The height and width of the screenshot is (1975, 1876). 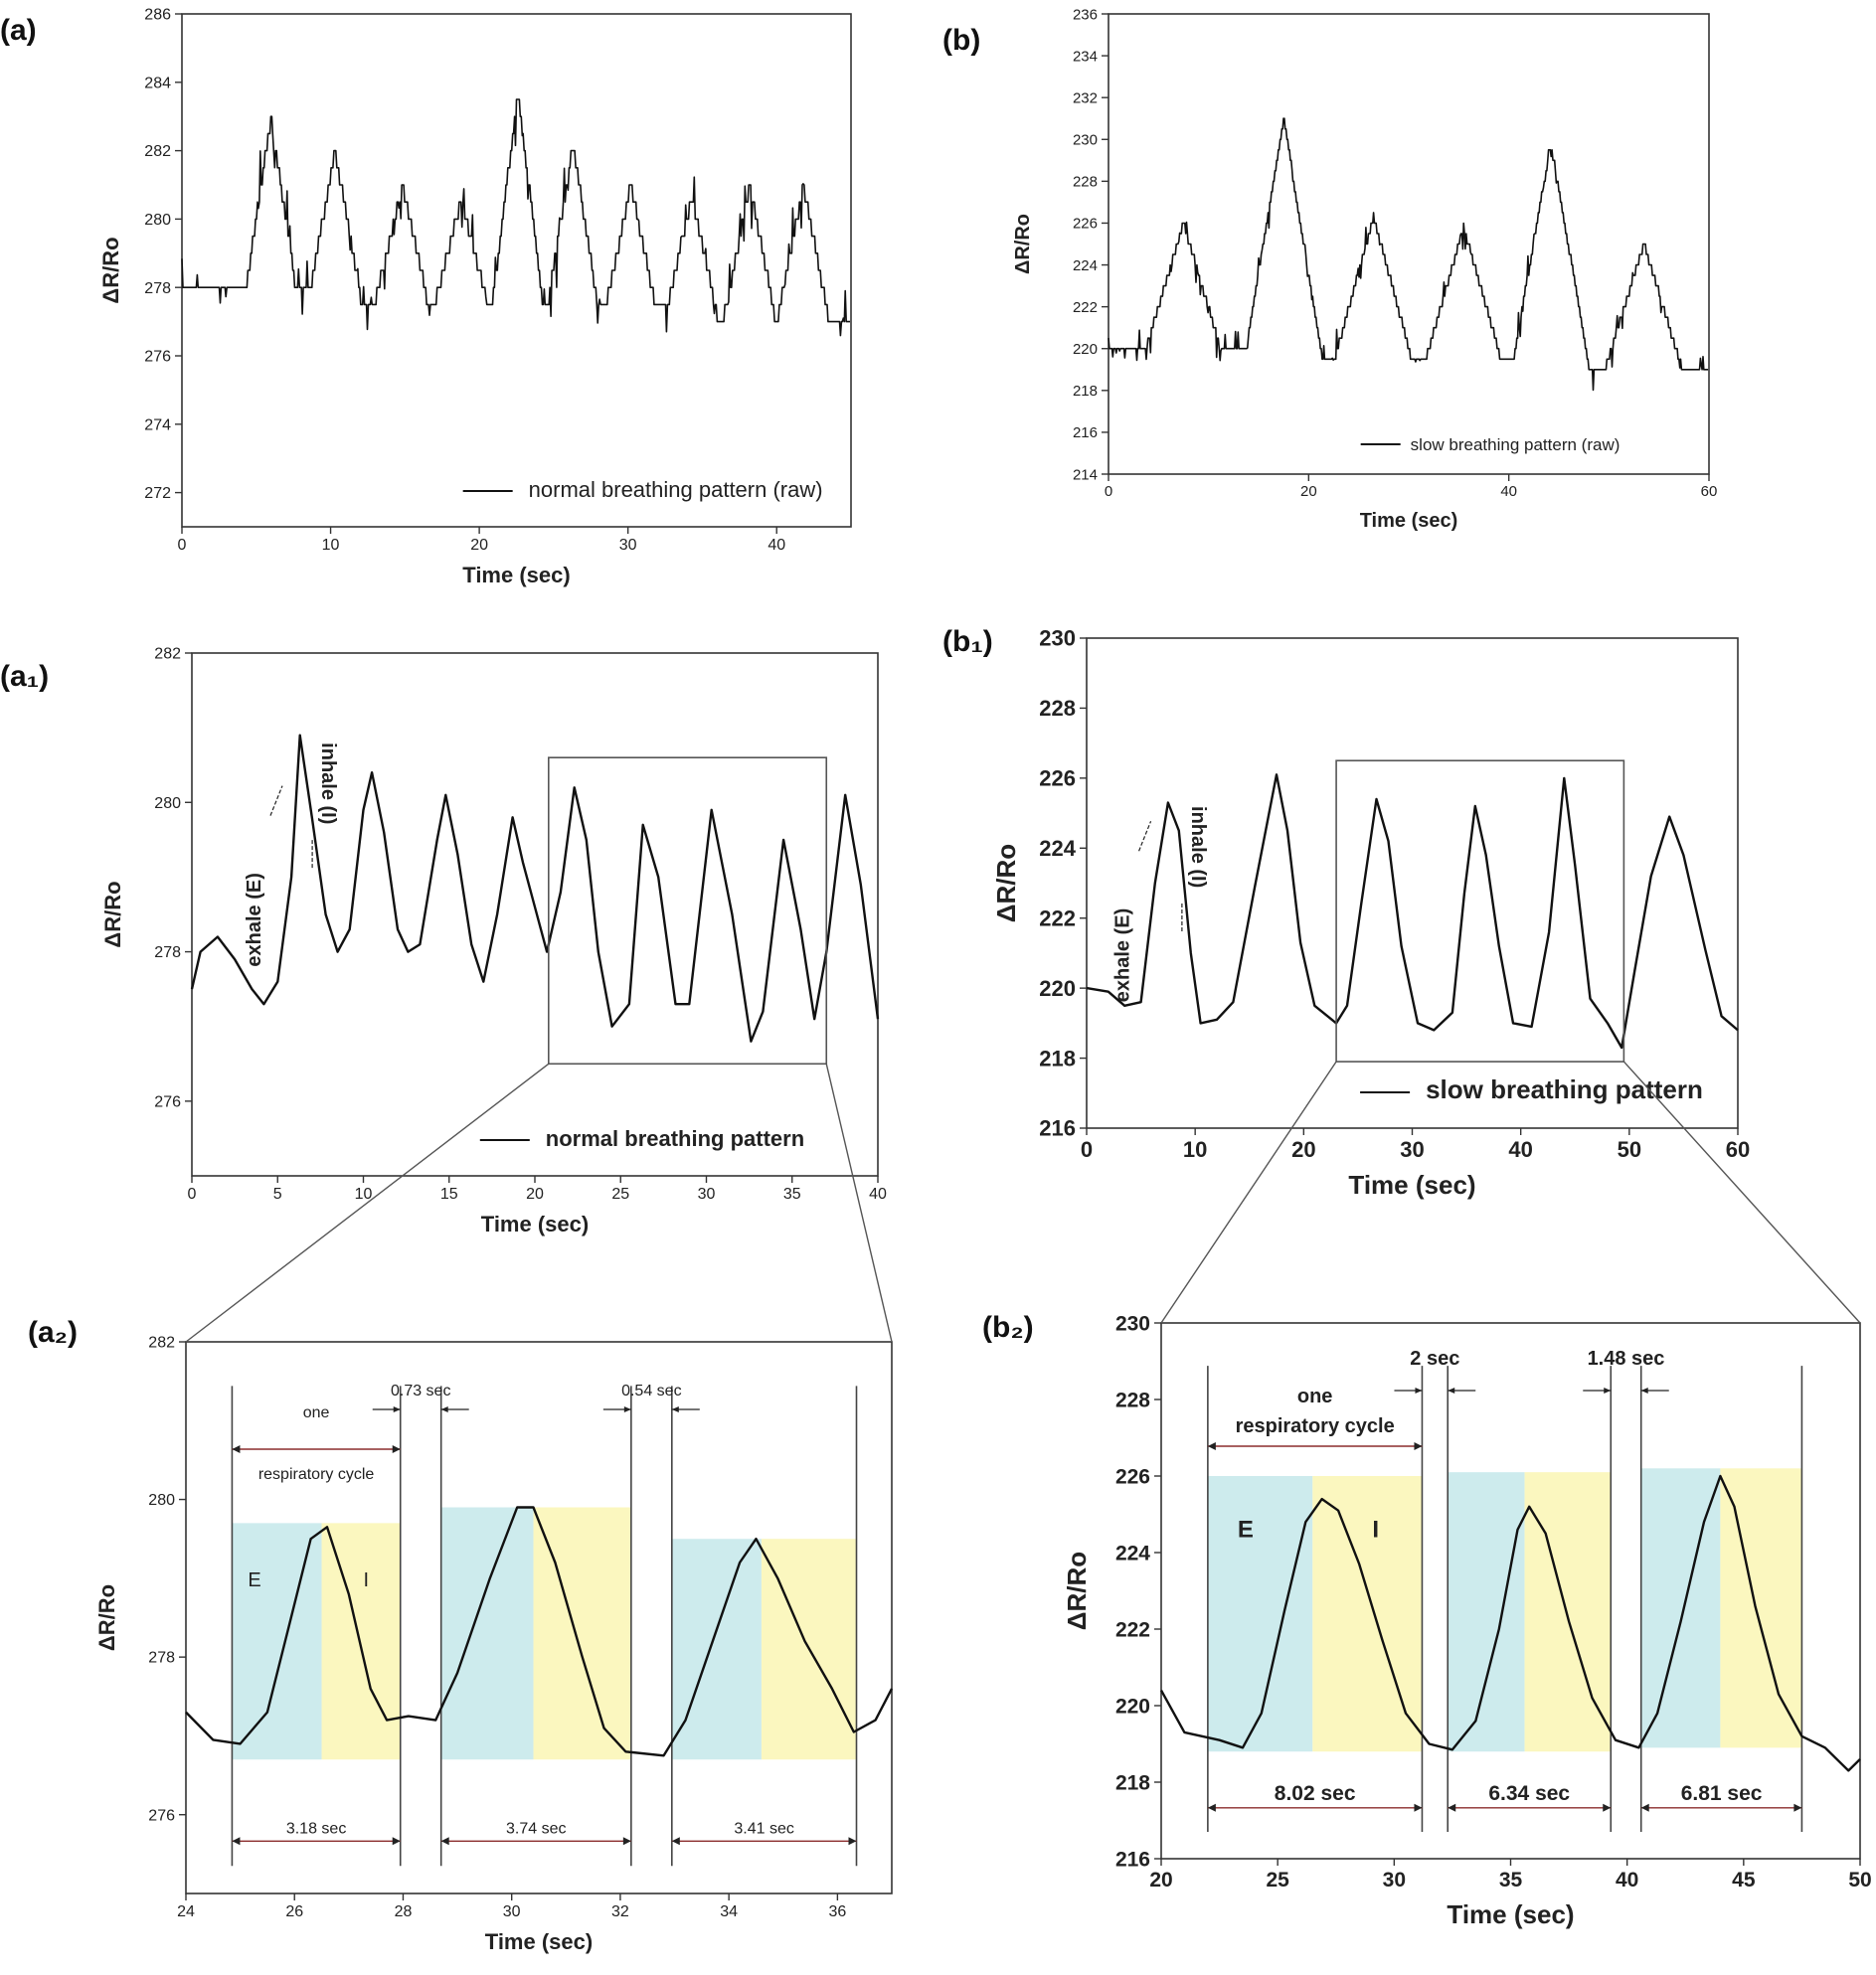 I want to click on panel-label: (b₂), so click(x=1008, y=1327).